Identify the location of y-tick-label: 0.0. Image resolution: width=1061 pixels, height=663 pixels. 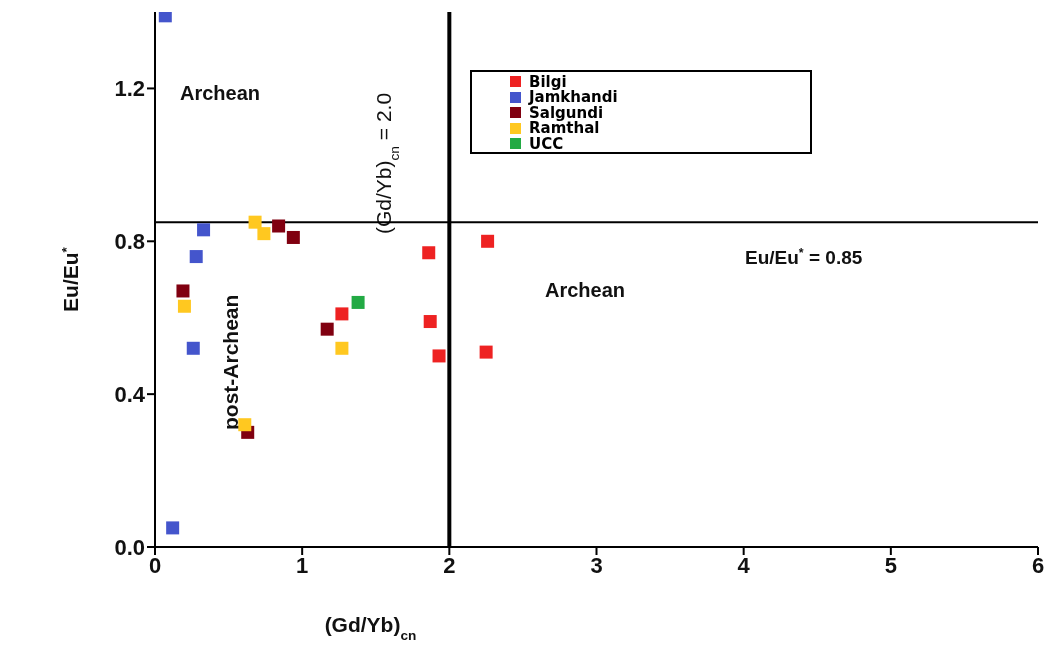
(129, 547).